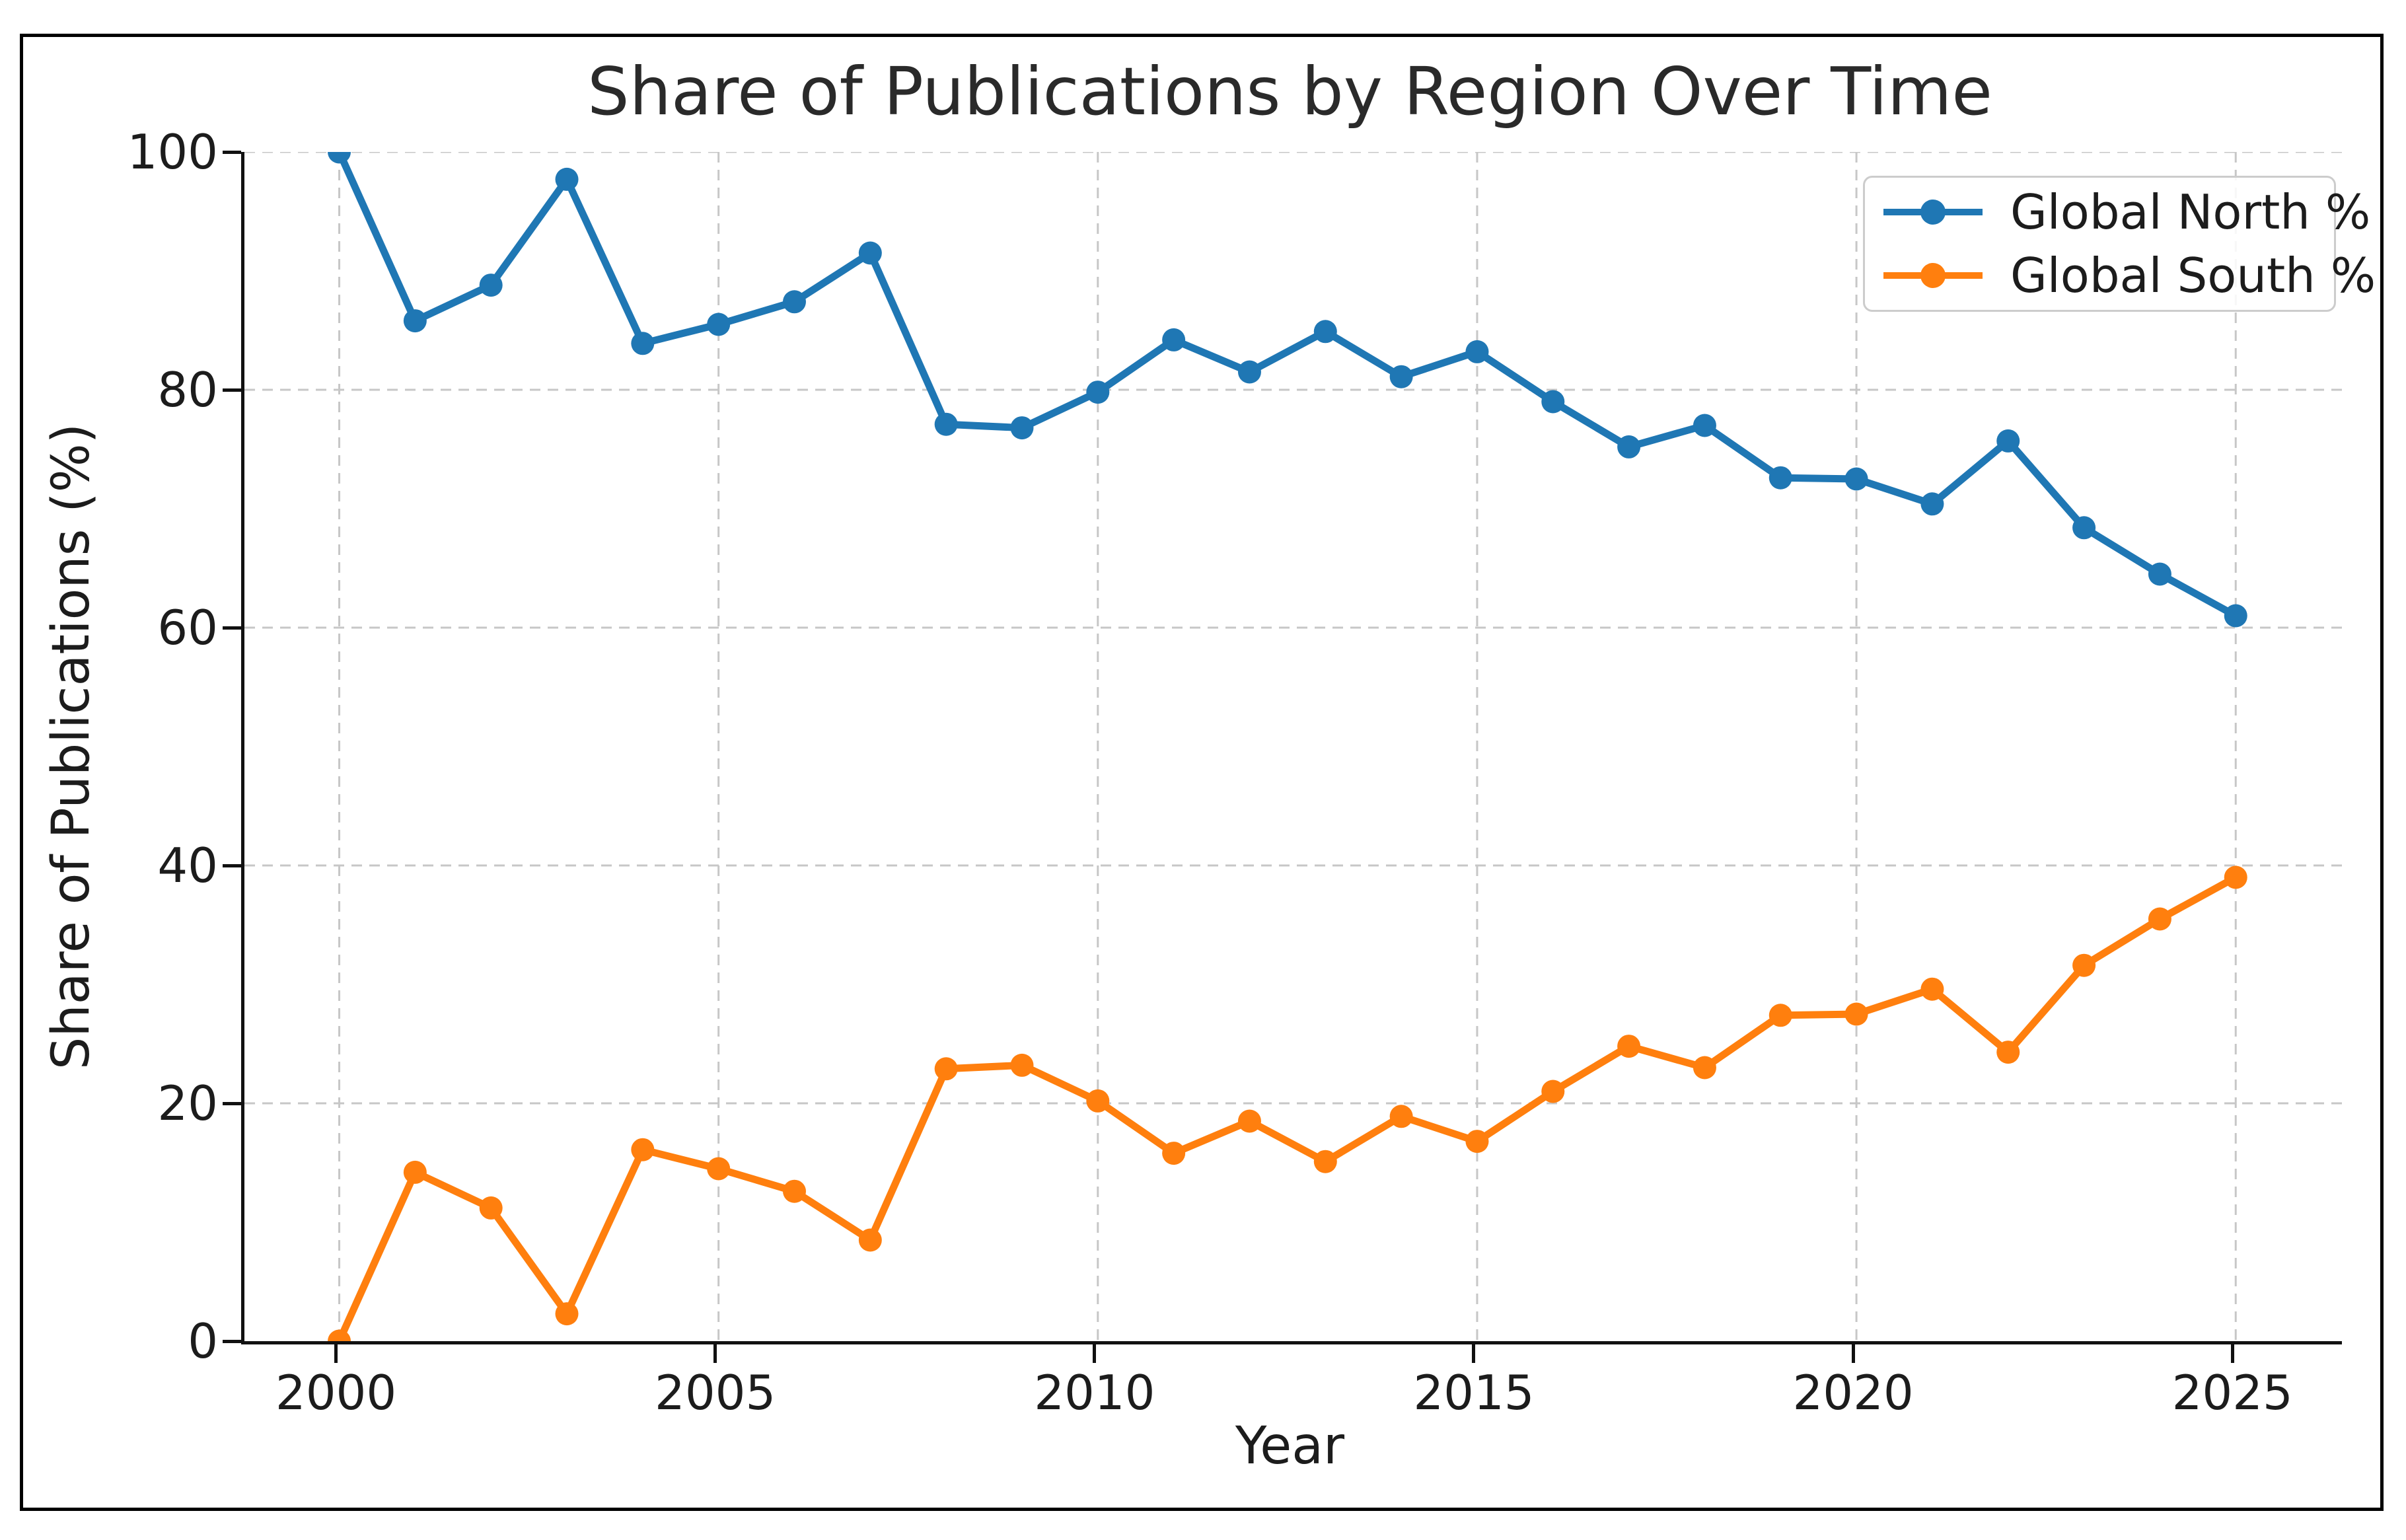  What do you see at coordinates (1094, 1392) in the screenshot?
I see `x-tick-label: 2010` at bounding box center [1094, 1392].